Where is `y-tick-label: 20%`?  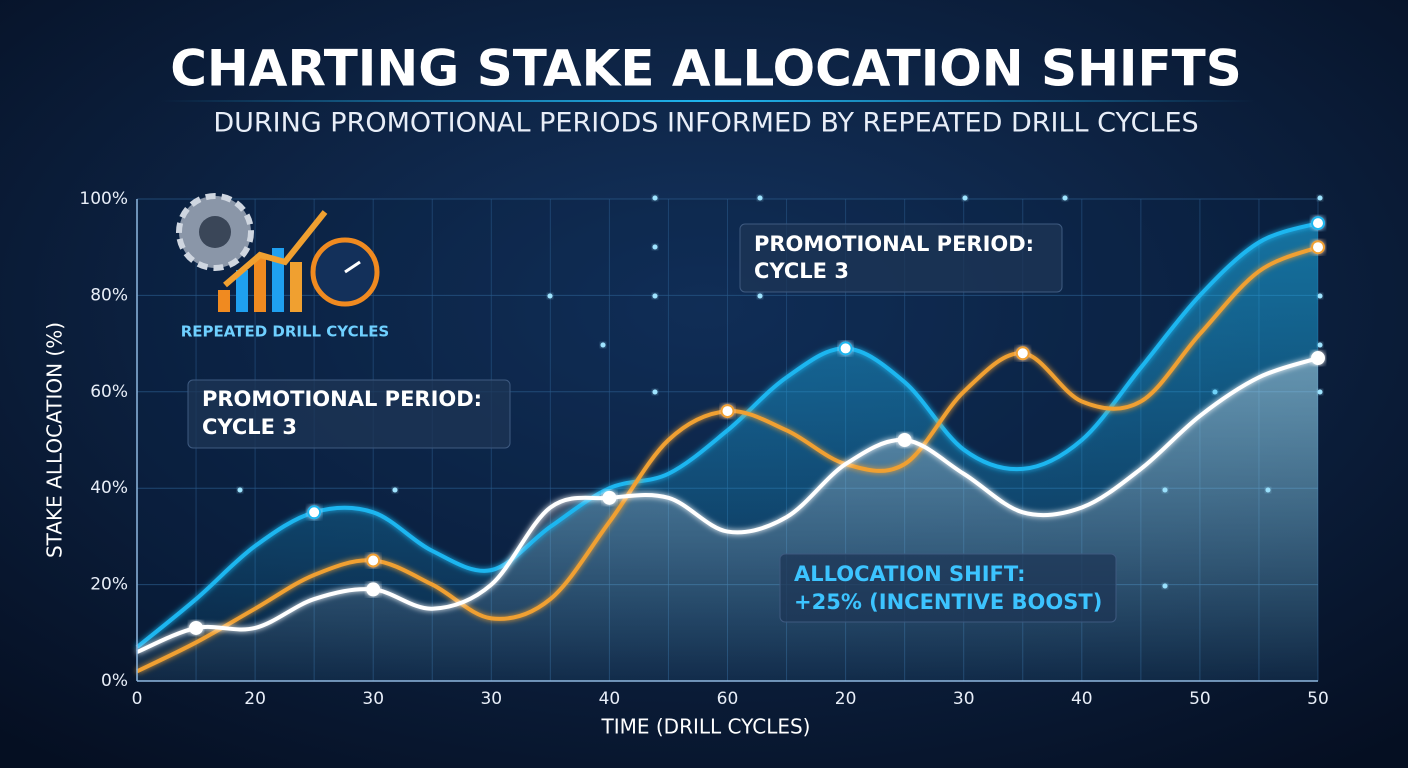 y-tick-label: 20% is located at coordinates (109, 585).